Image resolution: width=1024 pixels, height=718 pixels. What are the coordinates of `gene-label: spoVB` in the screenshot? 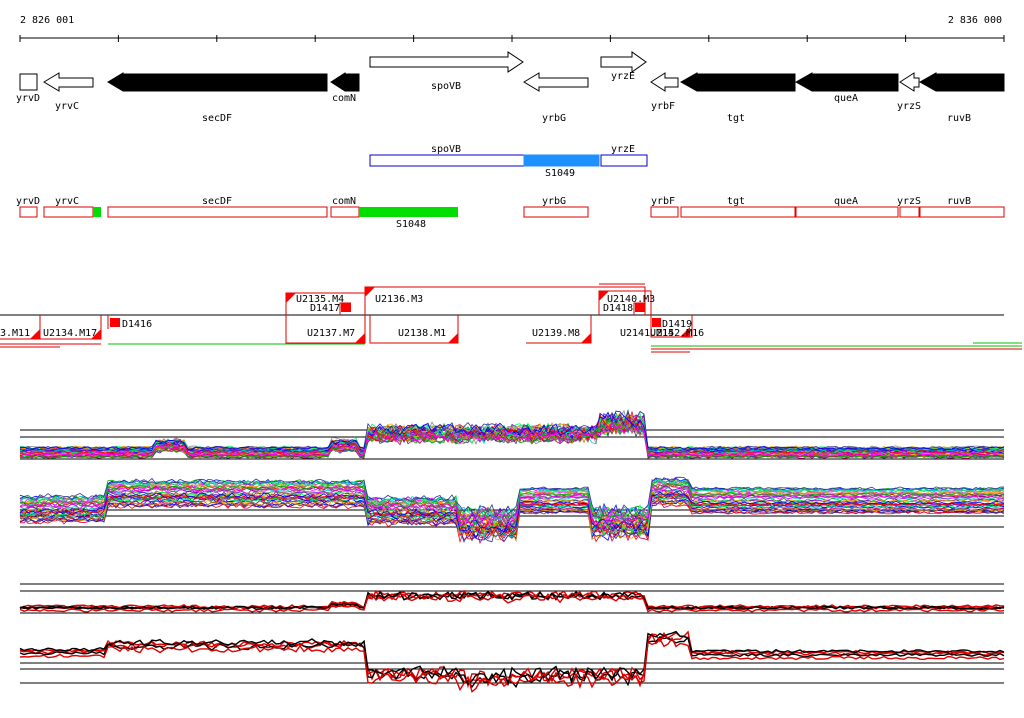 It's located at (446, 149).